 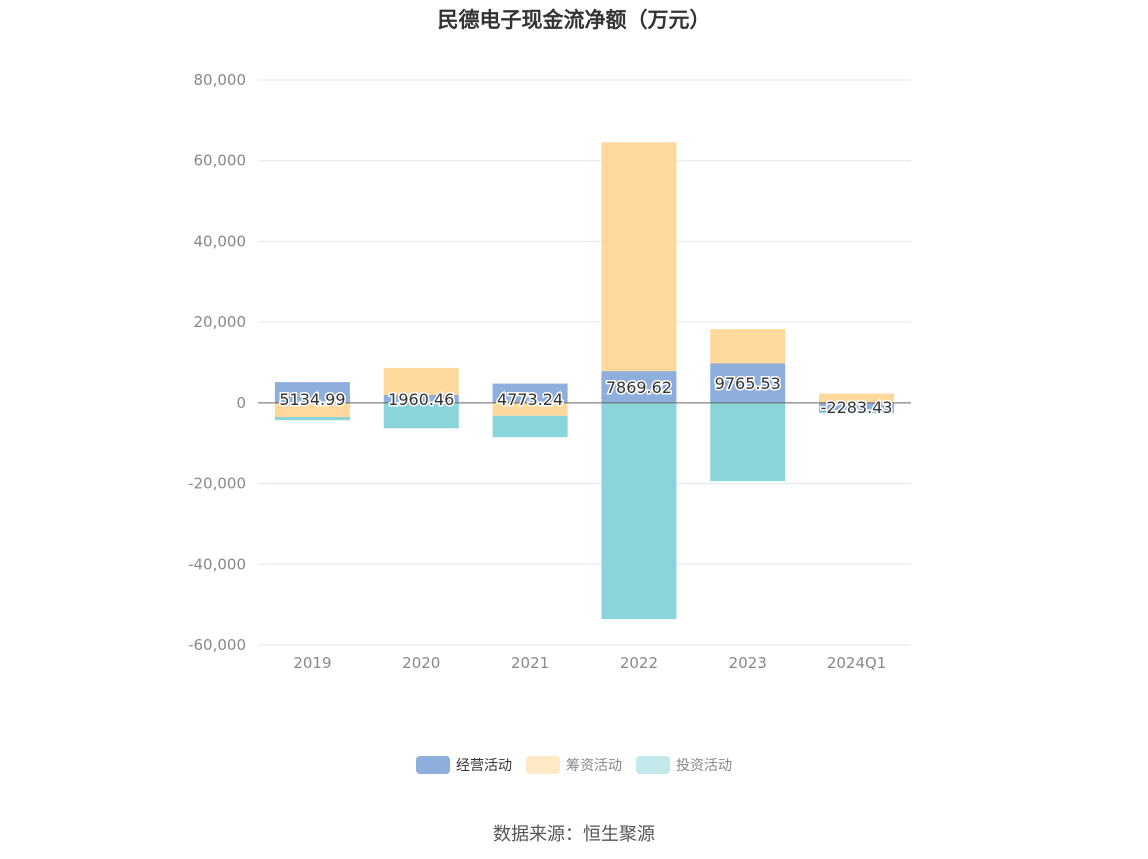 I want to click on y-tick-label: -40,000, so click(x=217, y=564).